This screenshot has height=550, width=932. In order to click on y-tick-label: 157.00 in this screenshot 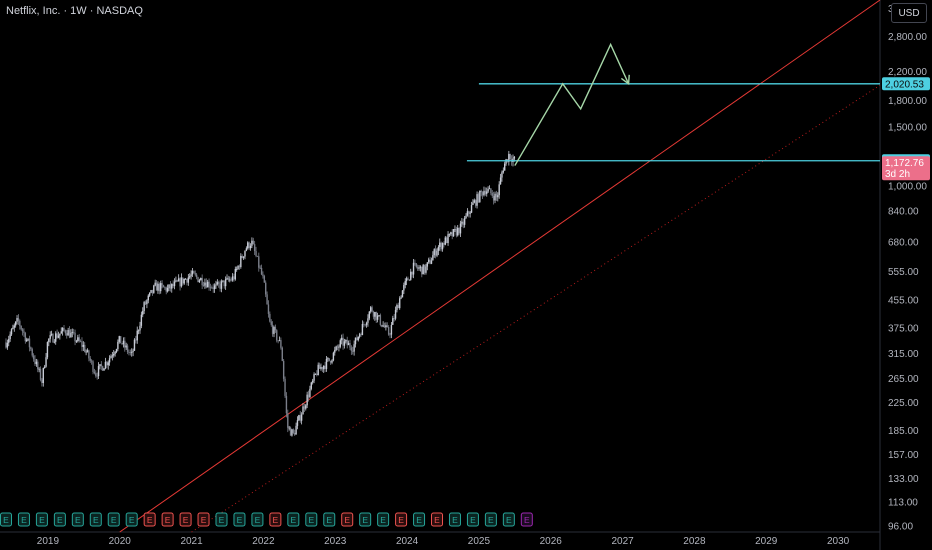, I will do `click(903, 455)`.